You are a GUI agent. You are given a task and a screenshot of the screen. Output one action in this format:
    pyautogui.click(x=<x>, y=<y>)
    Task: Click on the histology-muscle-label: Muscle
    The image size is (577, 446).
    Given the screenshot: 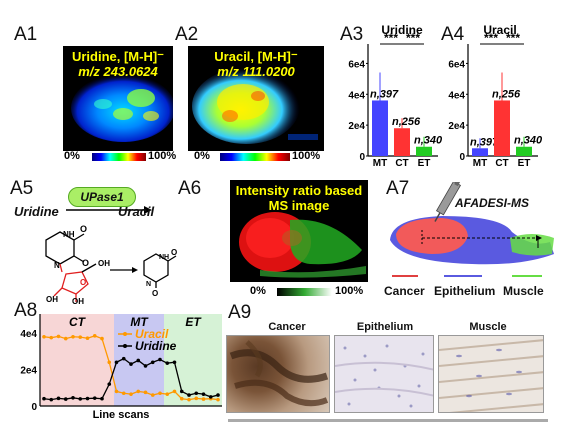 What is the action you would take?
    pyautogui.click(x=488, y=327)
    